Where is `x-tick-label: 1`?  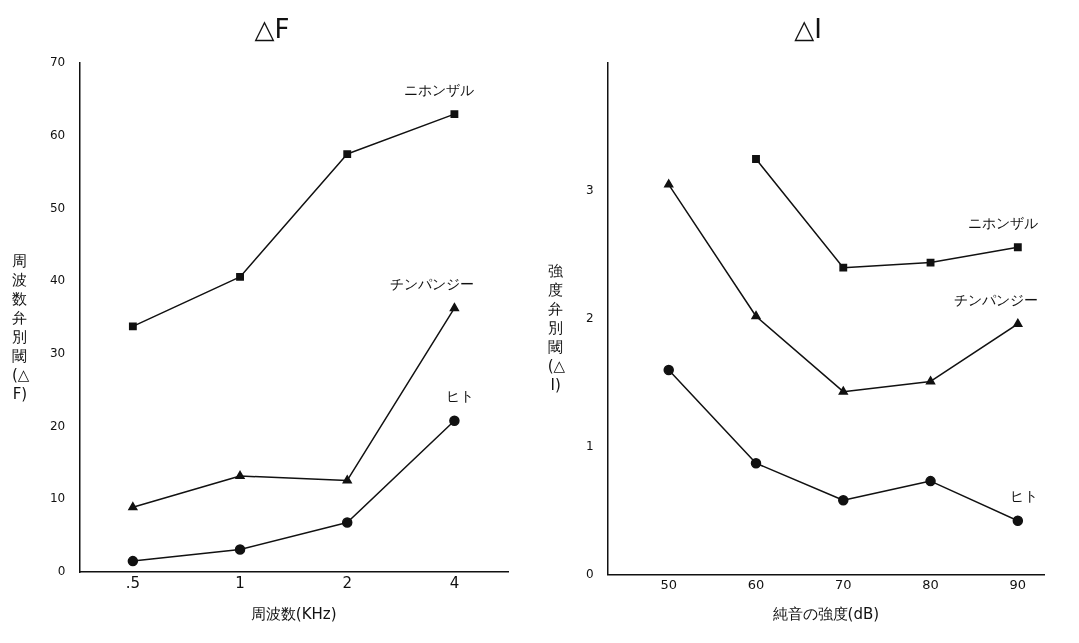 x-tick-label: 1 is located at coordinates (240, 582).